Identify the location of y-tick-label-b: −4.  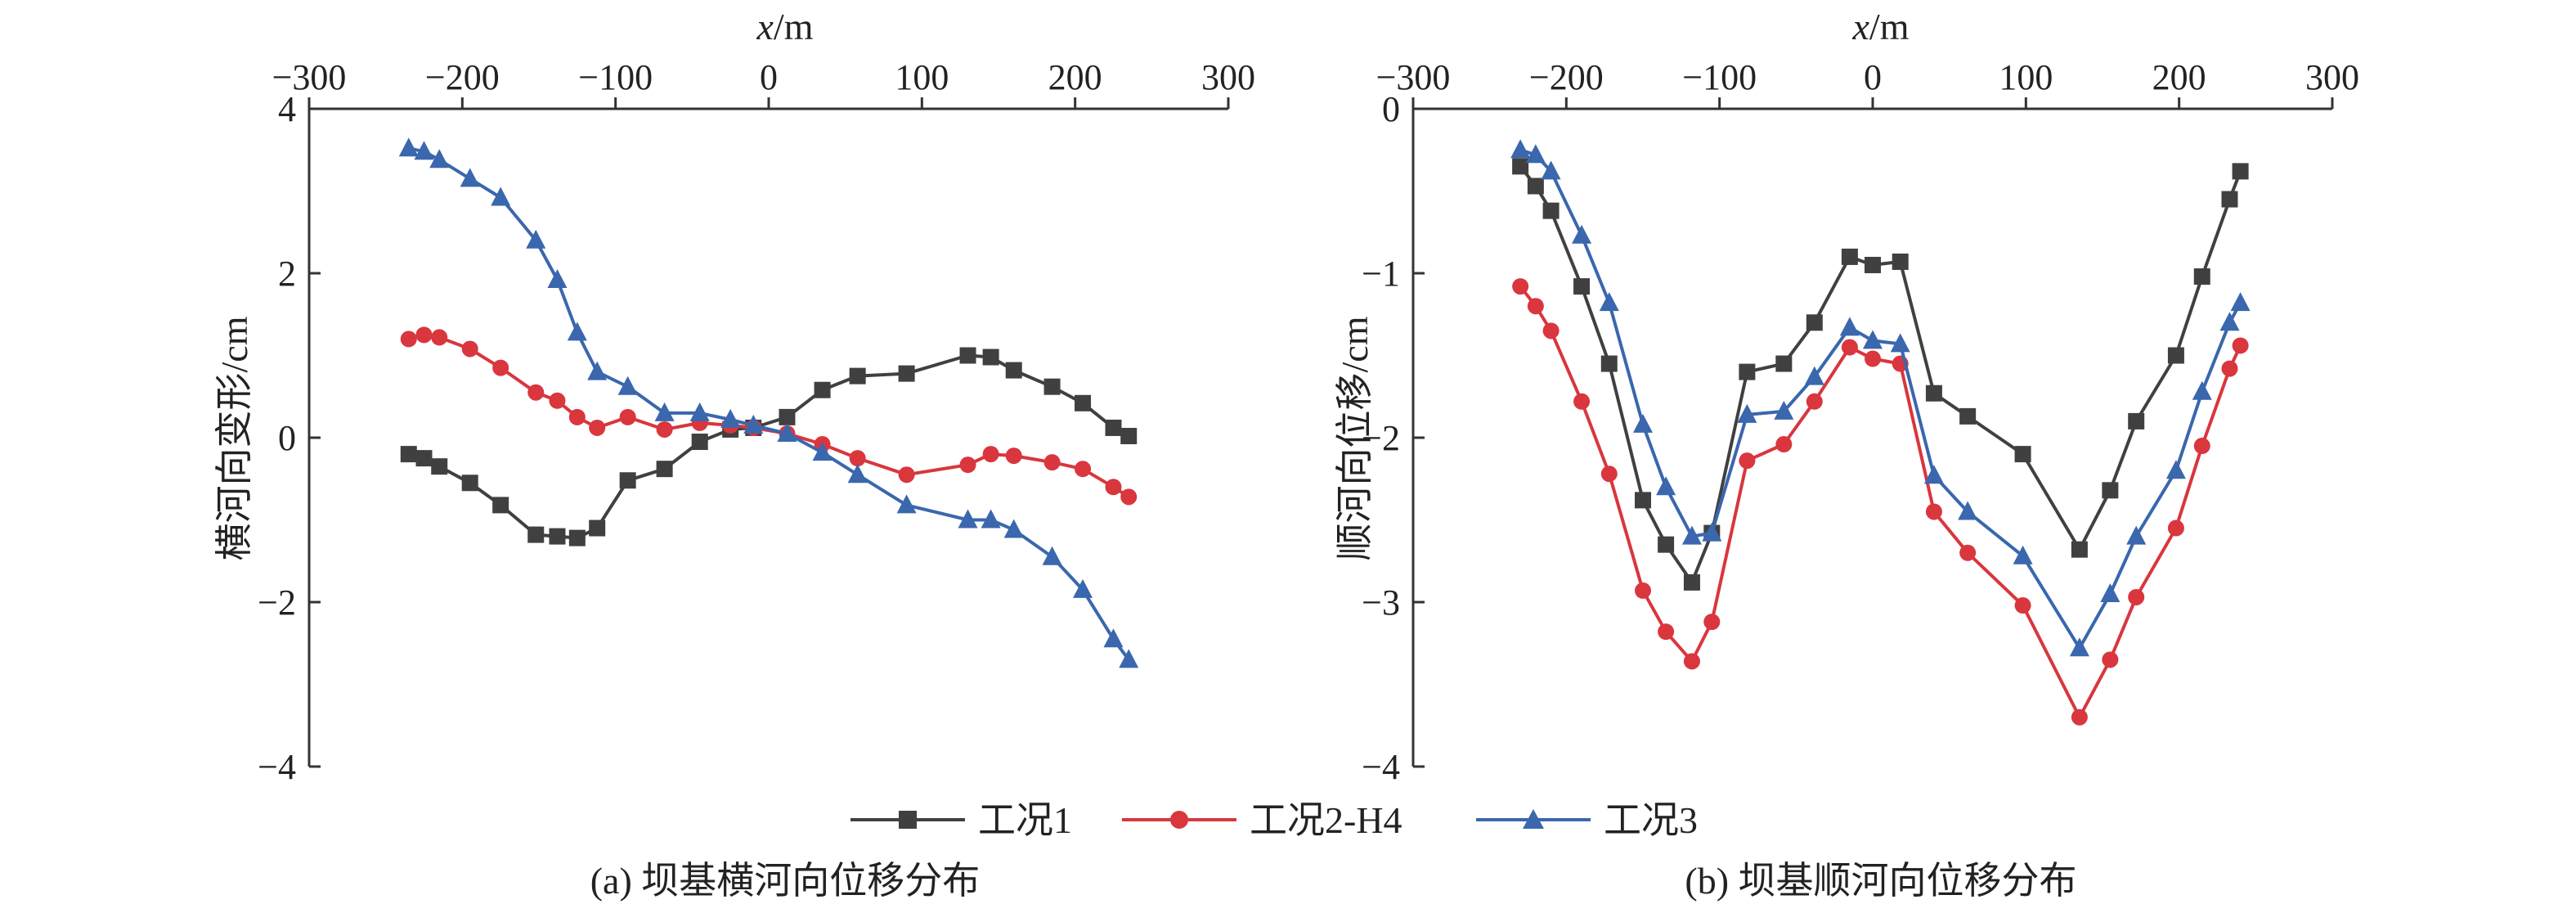
(1381, 767).